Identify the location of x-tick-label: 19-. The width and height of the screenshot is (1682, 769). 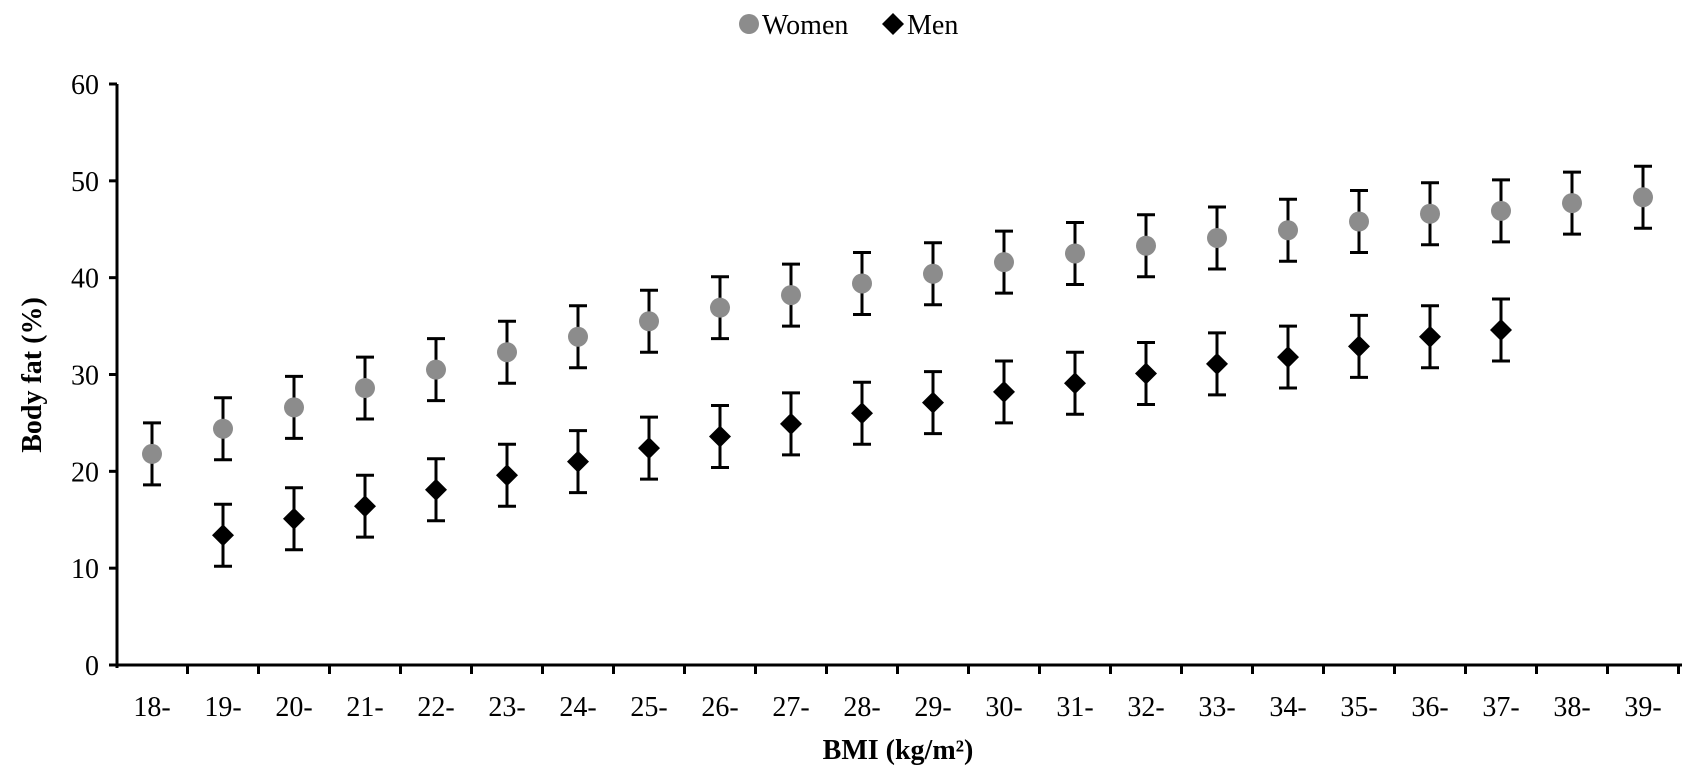
(222, 707).